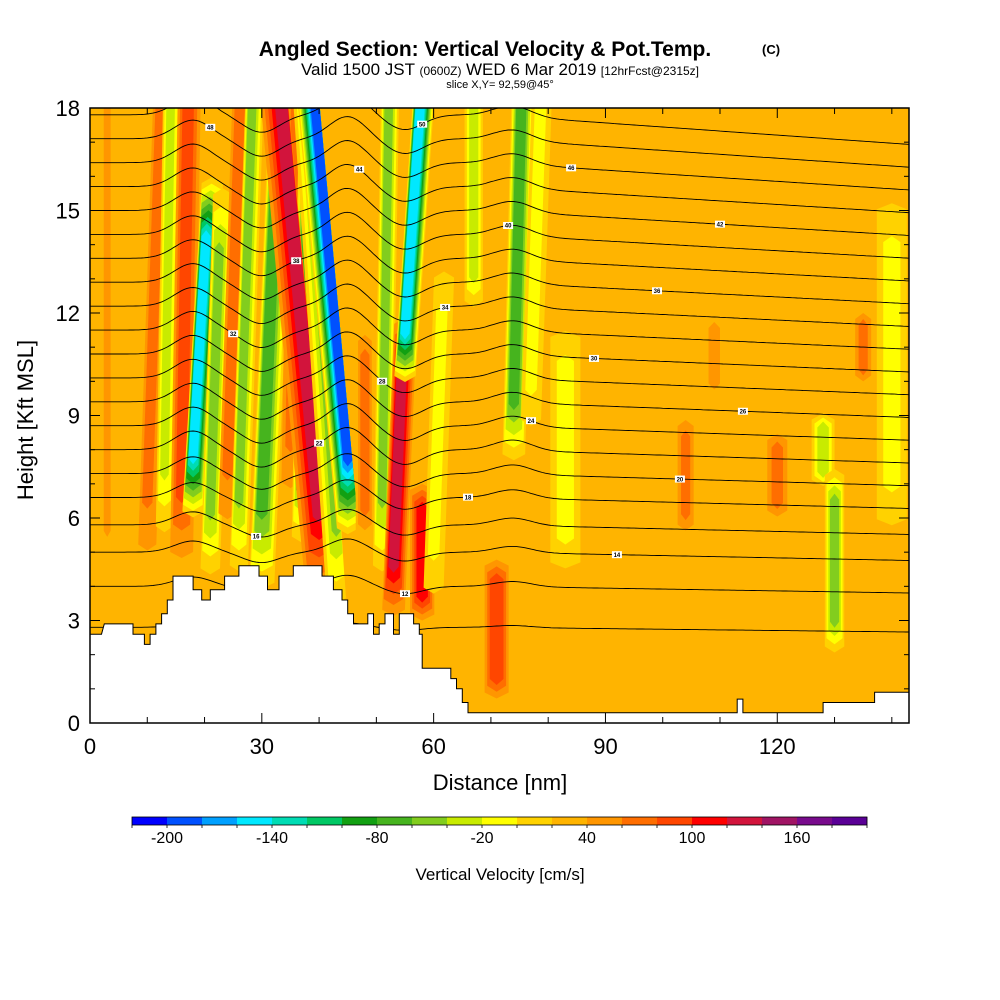 The image size is (1000, 1000). What do you see at coordinates (74, 416) in the screenshot?
I see `y-tick-label: 9` at bounding box center [74, 416].